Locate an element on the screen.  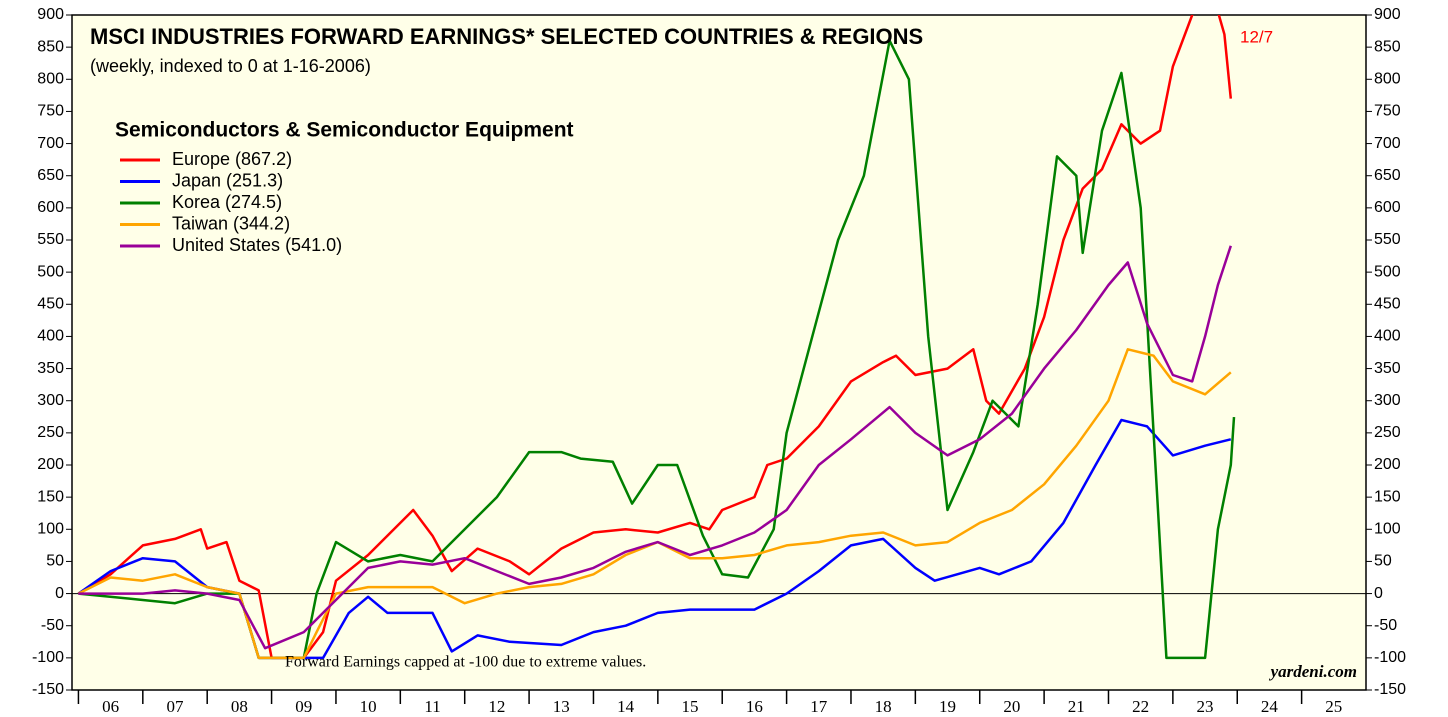
legend-label: Europe (867.2) is located at coordinates (232, 159).